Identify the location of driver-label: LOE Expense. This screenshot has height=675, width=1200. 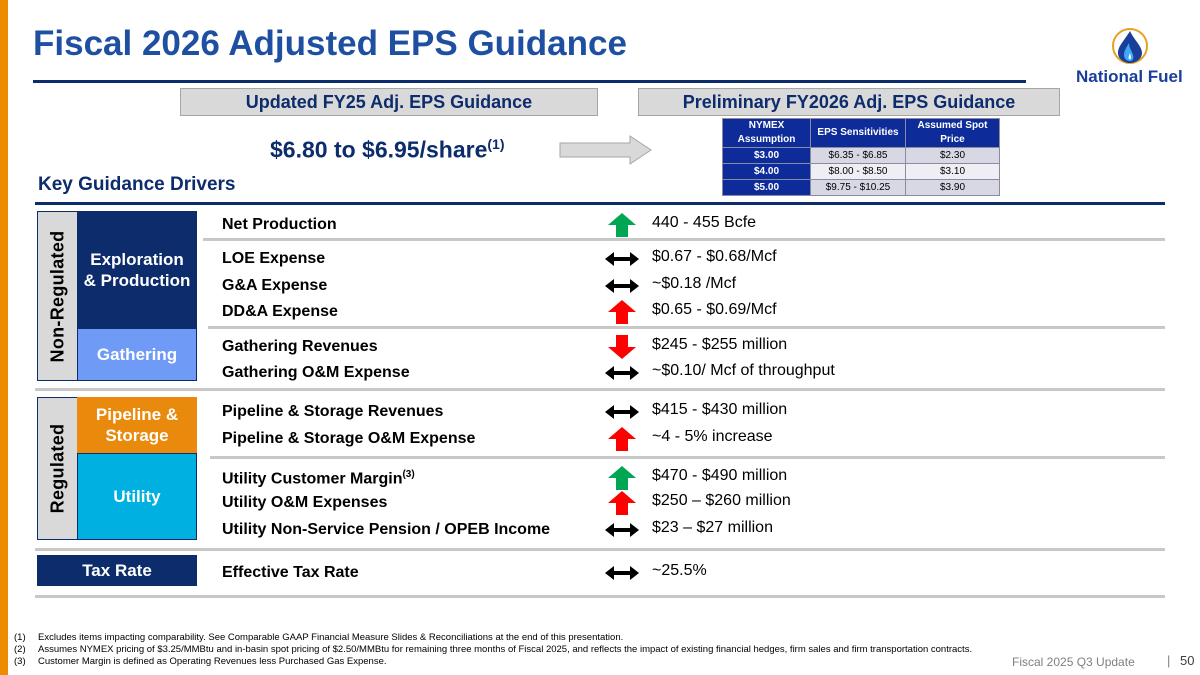
(273, 259).